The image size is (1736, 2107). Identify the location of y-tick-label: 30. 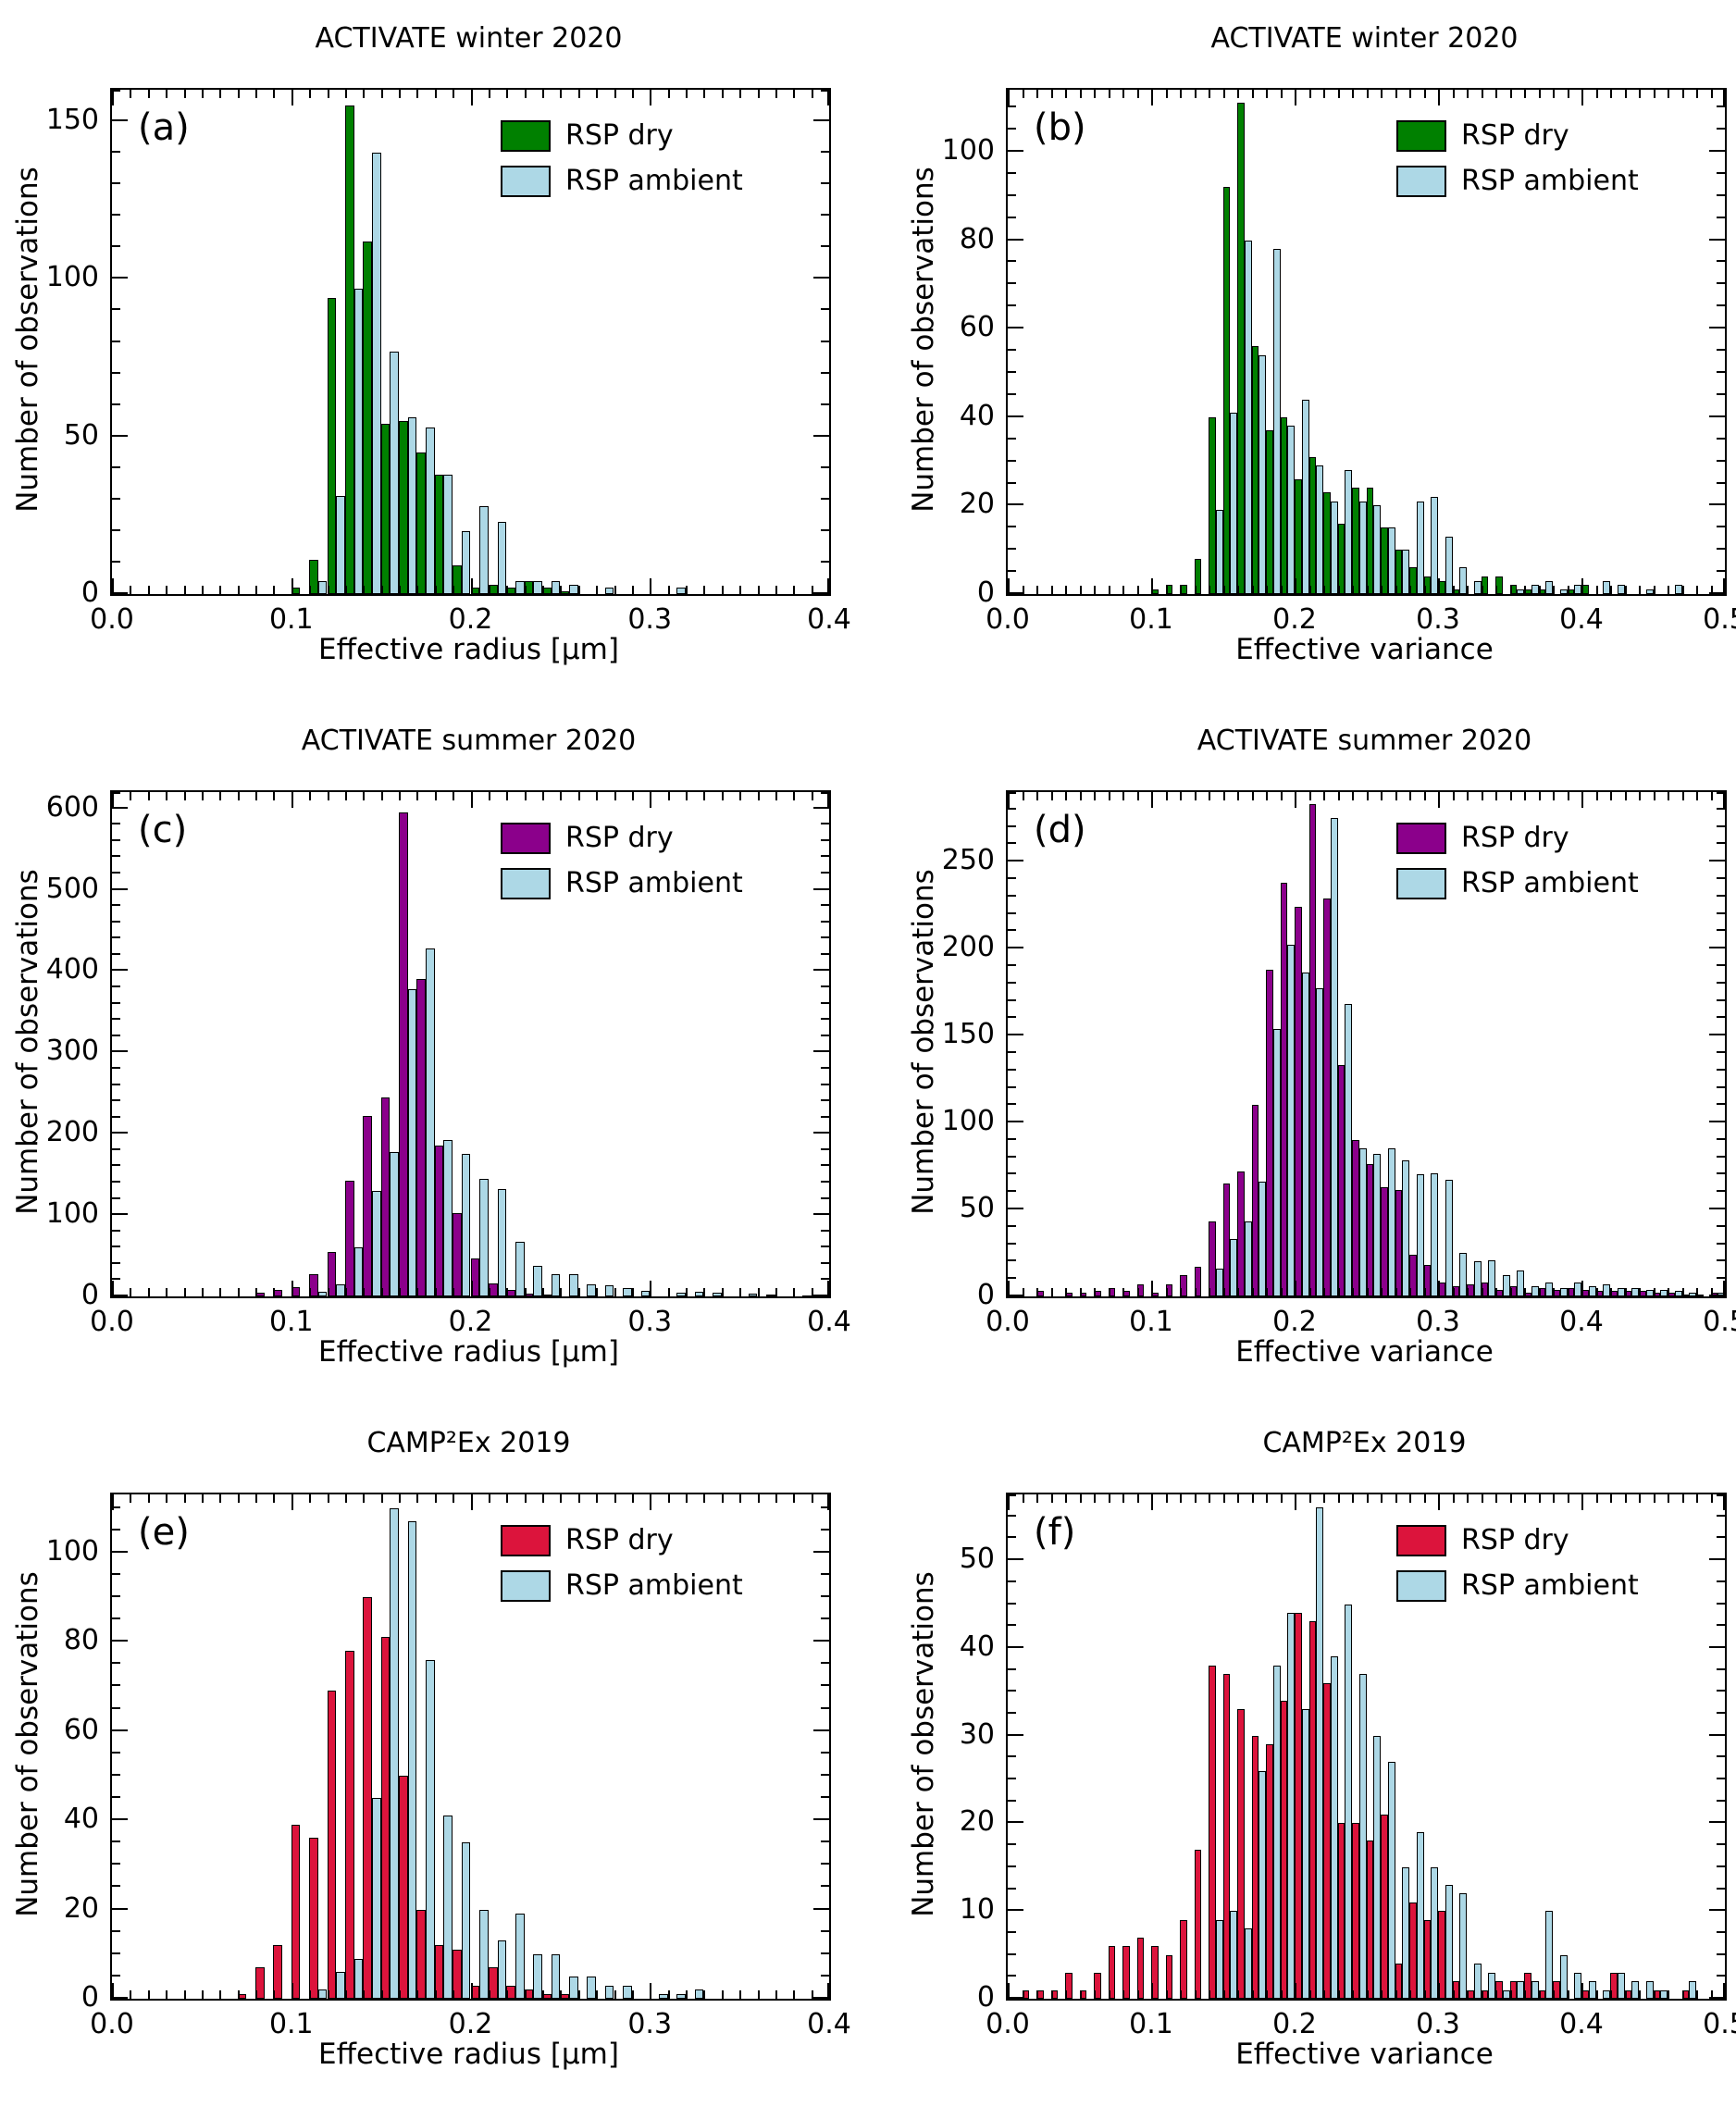
(977, 1734).